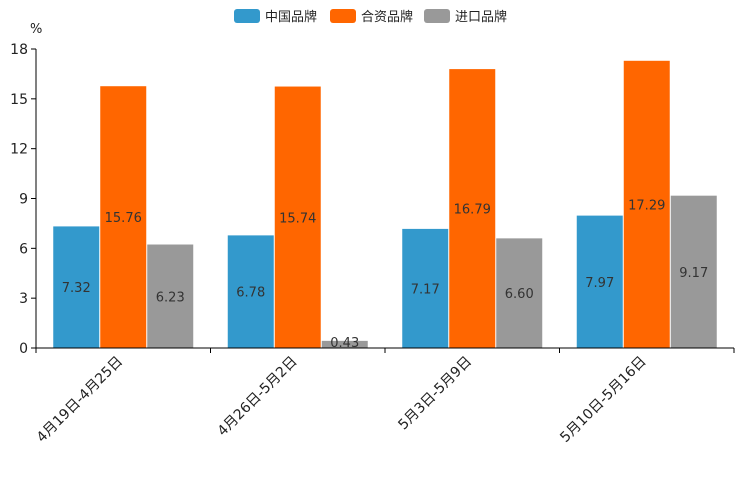 This screenshot has height=500, width=744. What do you see at coordinates (23, 349) in the screenshot?
I see `y-tick-label-0: 0` at bounding box center [23, 349].